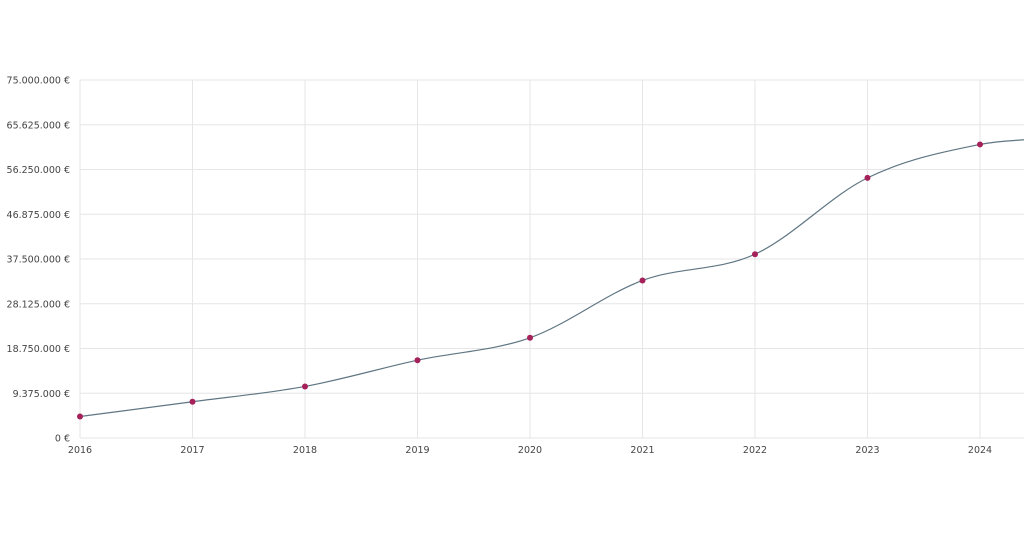 This screenshot has width=1024, height=559. I want to click on x-tick-label: 2023, so click(867, 450).